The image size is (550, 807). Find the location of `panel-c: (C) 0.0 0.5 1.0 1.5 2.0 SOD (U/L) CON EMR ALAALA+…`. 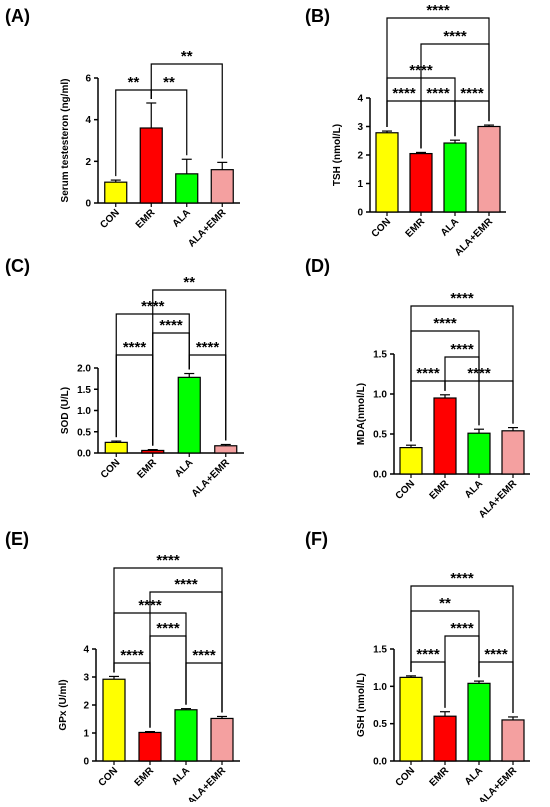

panel-c: (C) 0.0 0.5 1.0 1.5 2.0 SOD (U/L) CON EMR ALAALA+… is located at coordinates (124, 378).